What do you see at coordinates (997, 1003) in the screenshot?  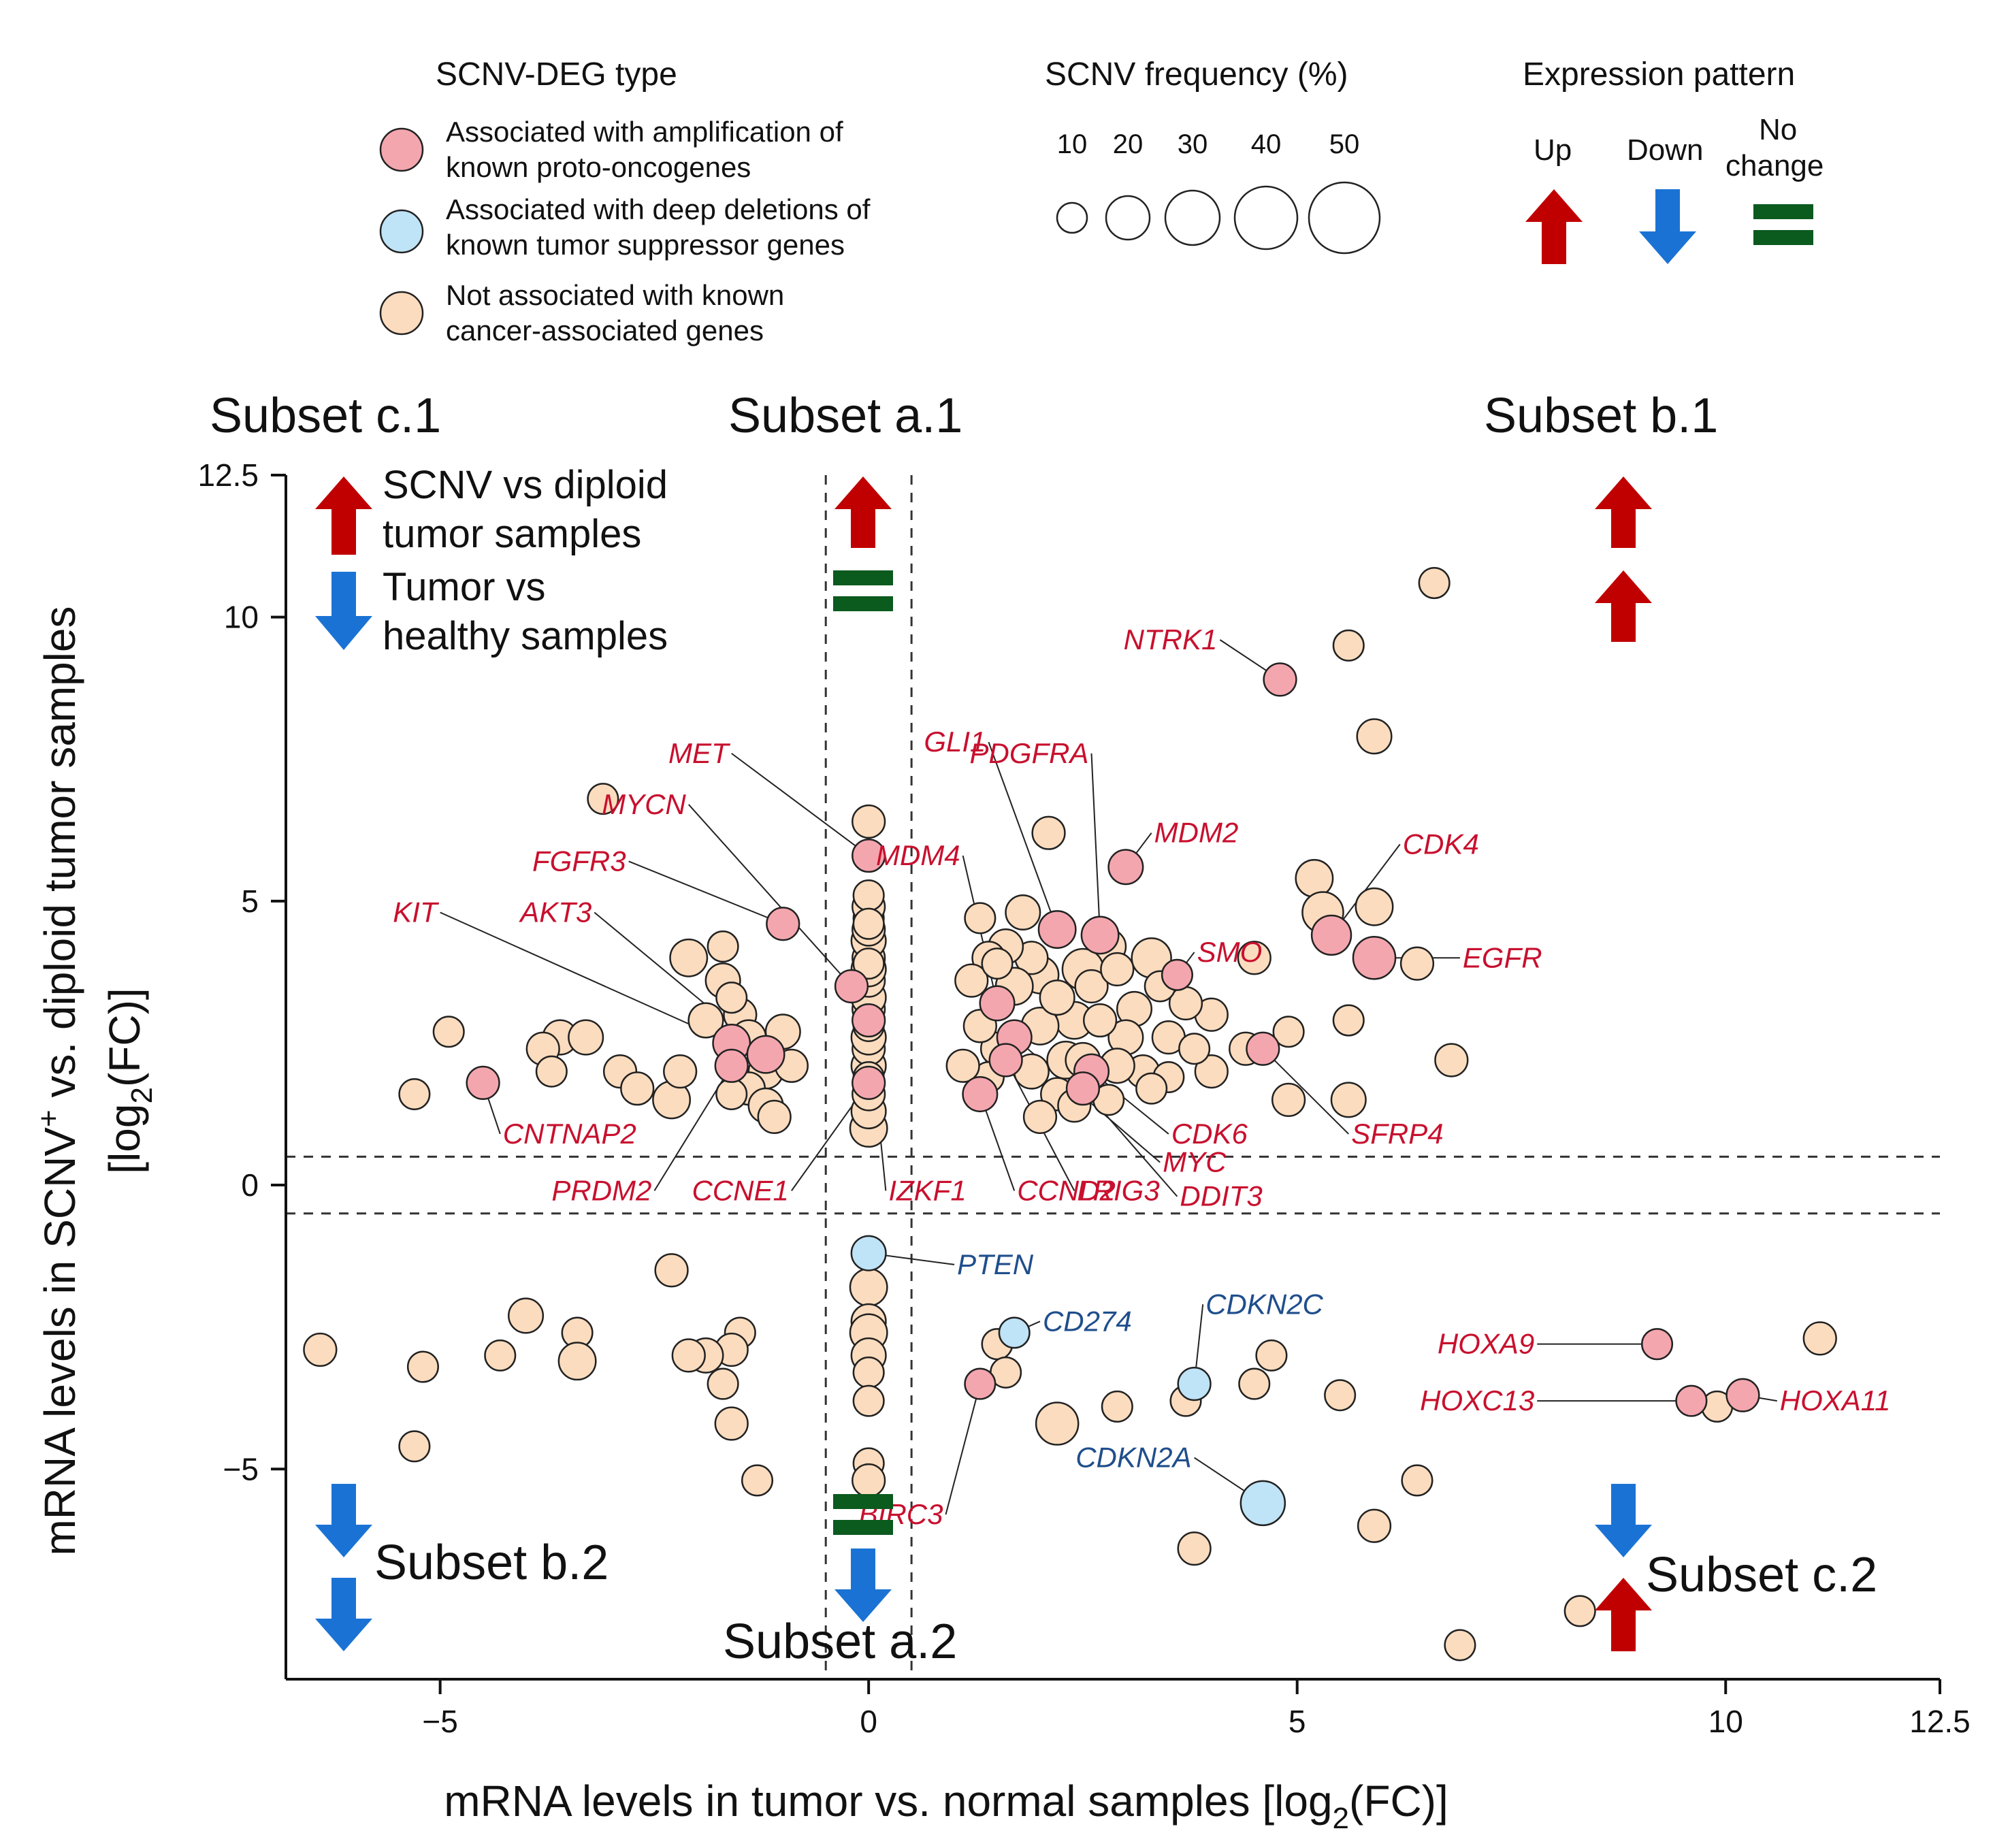 I see `point-MDM4` at bounding box center [997, 1003].